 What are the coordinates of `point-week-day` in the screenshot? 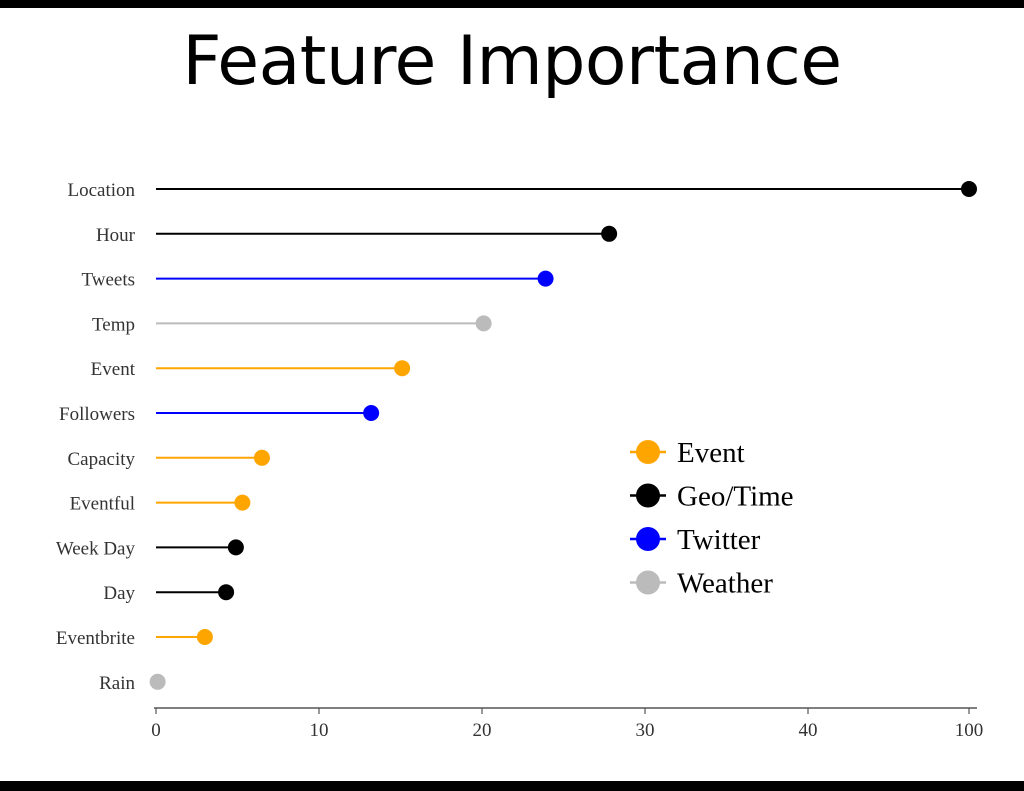 It's located at (235, 547).